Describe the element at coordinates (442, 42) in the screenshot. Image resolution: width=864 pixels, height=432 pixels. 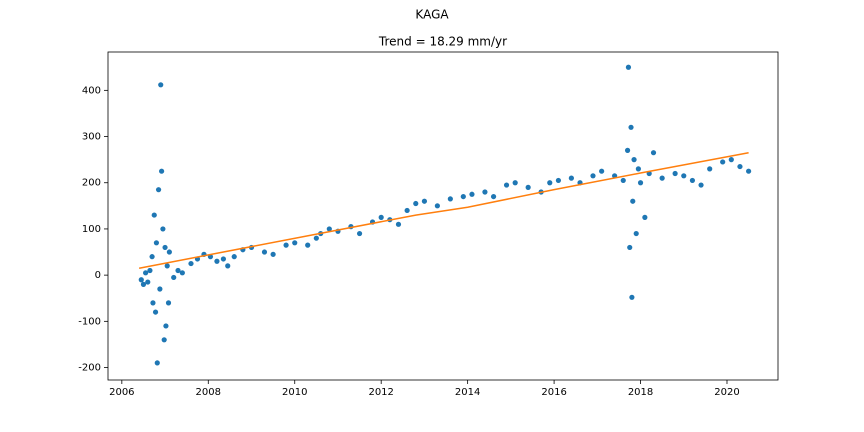
I see `axes-title: Trend = 18.29 mm/yr` at that location.